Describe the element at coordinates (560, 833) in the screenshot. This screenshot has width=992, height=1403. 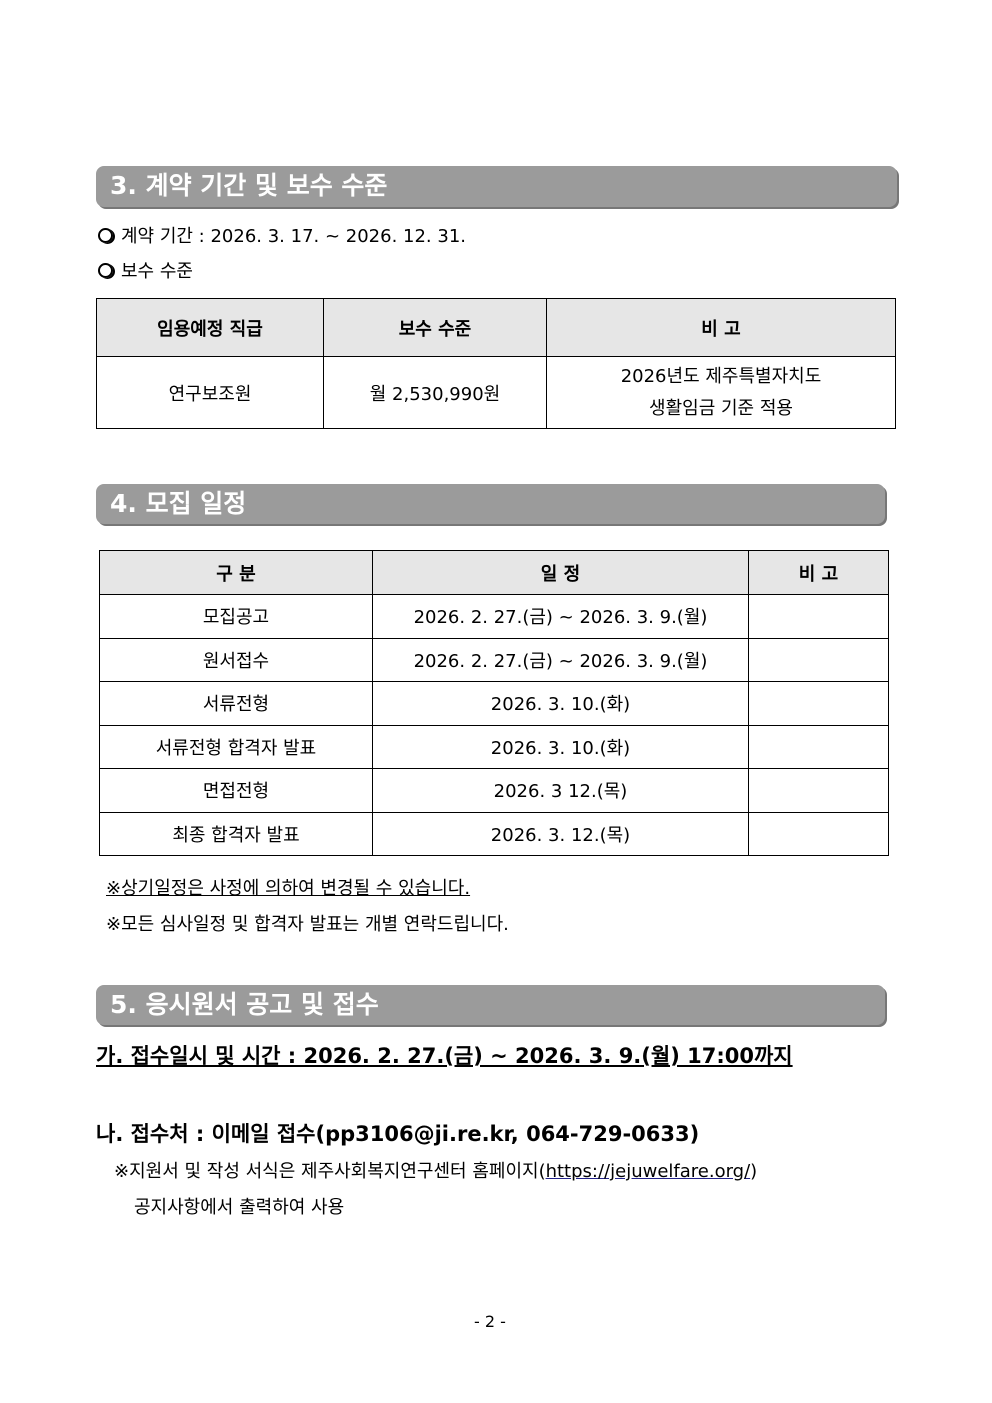
I see `cell-date: 2026. 3. 12.(목)` at that location.